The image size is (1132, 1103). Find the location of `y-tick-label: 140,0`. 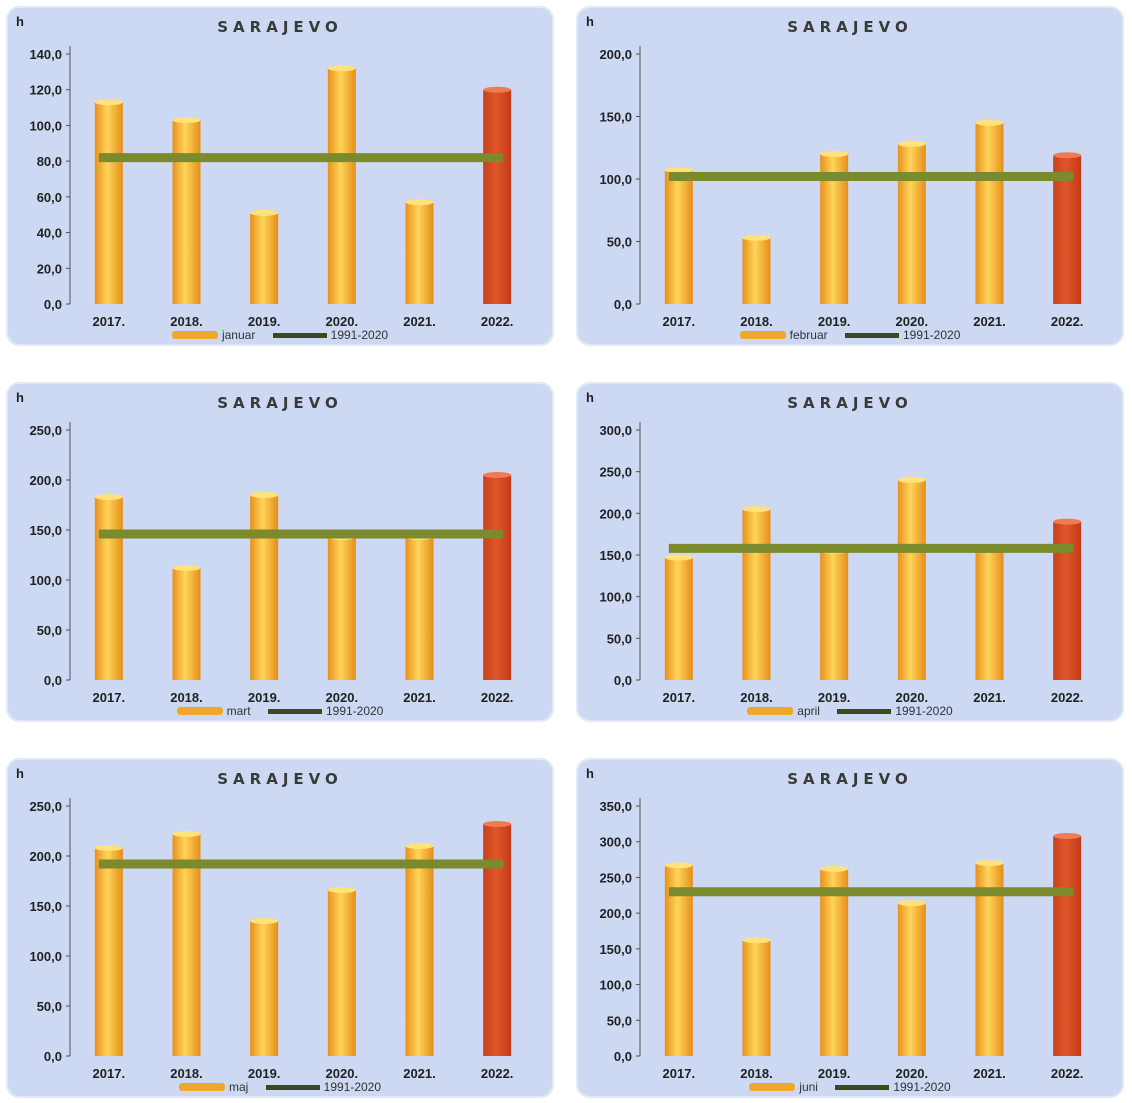

y-tick-label: 140,0 is located at coordinates (45, 54).